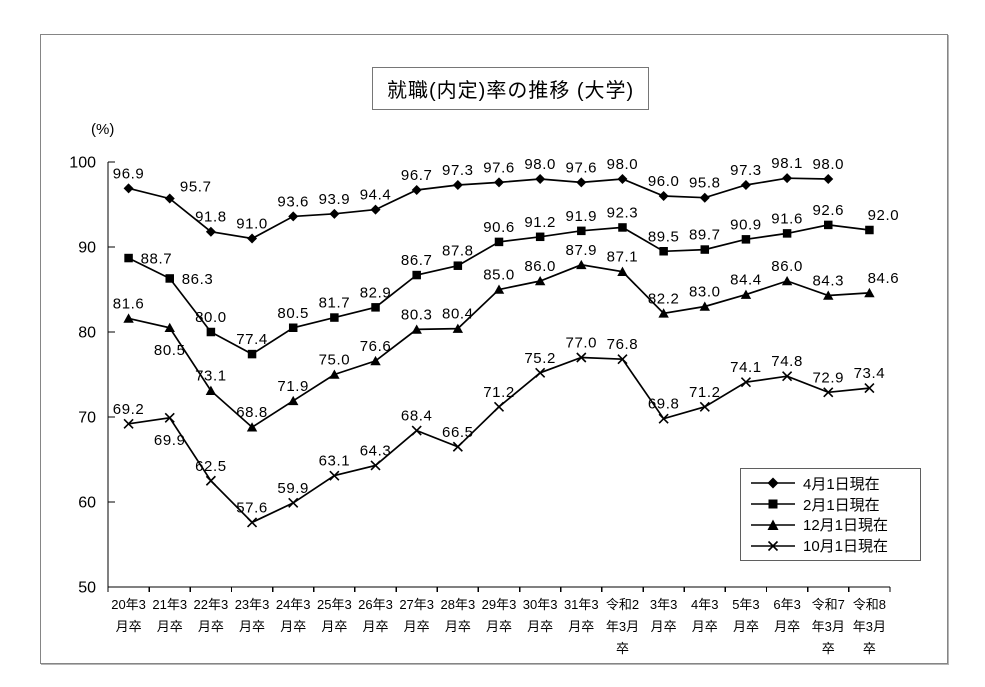  What do you see at coordinates (211, 604) in the screenshot?
I see `x-axis-category-label: 22年3` at bounding box center [211, 604].